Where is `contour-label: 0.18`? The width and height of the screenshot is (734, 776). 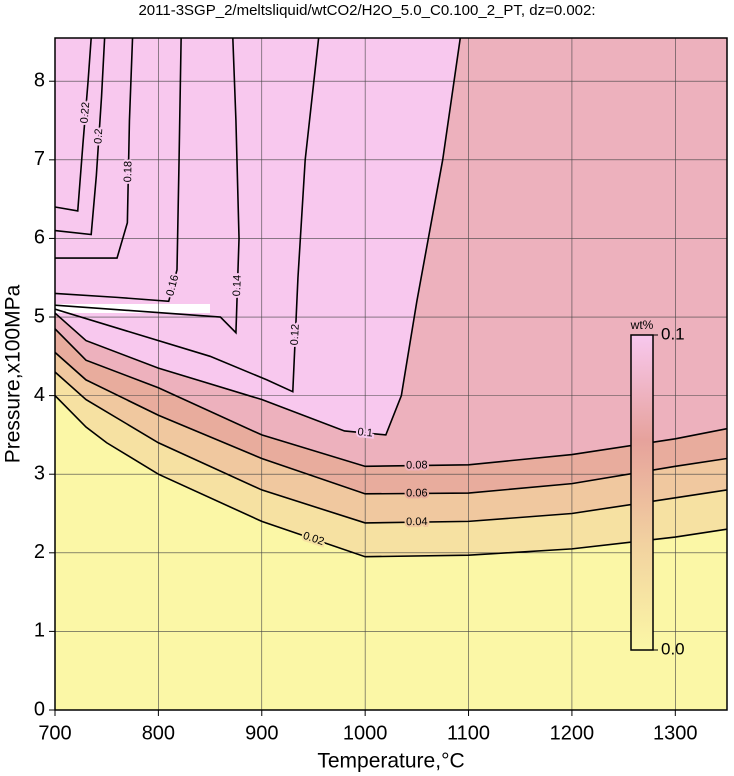 contour-label: 0.18 is located at coordinates (128, 172).